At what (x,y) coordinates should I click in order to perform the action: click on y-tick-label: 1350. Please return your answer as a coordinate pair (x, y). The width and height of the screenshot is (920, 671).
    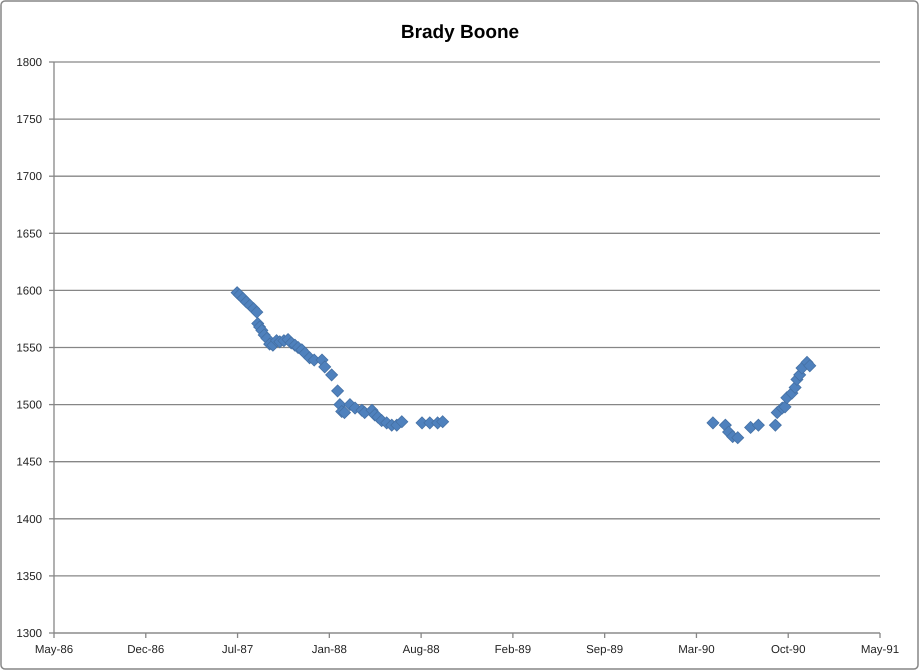
    Looking at the image, I should click on (29, 576).